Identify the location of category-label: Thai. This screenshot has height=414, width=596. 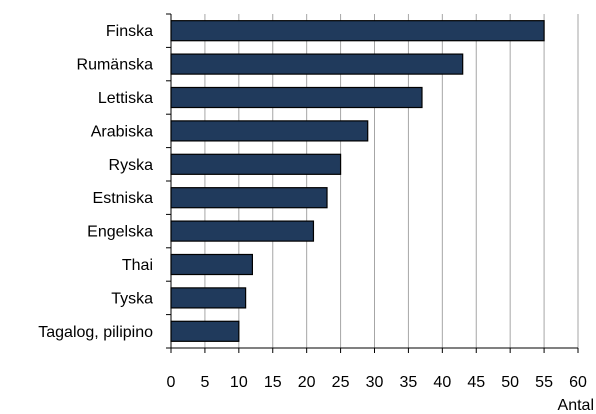
(137, 265).